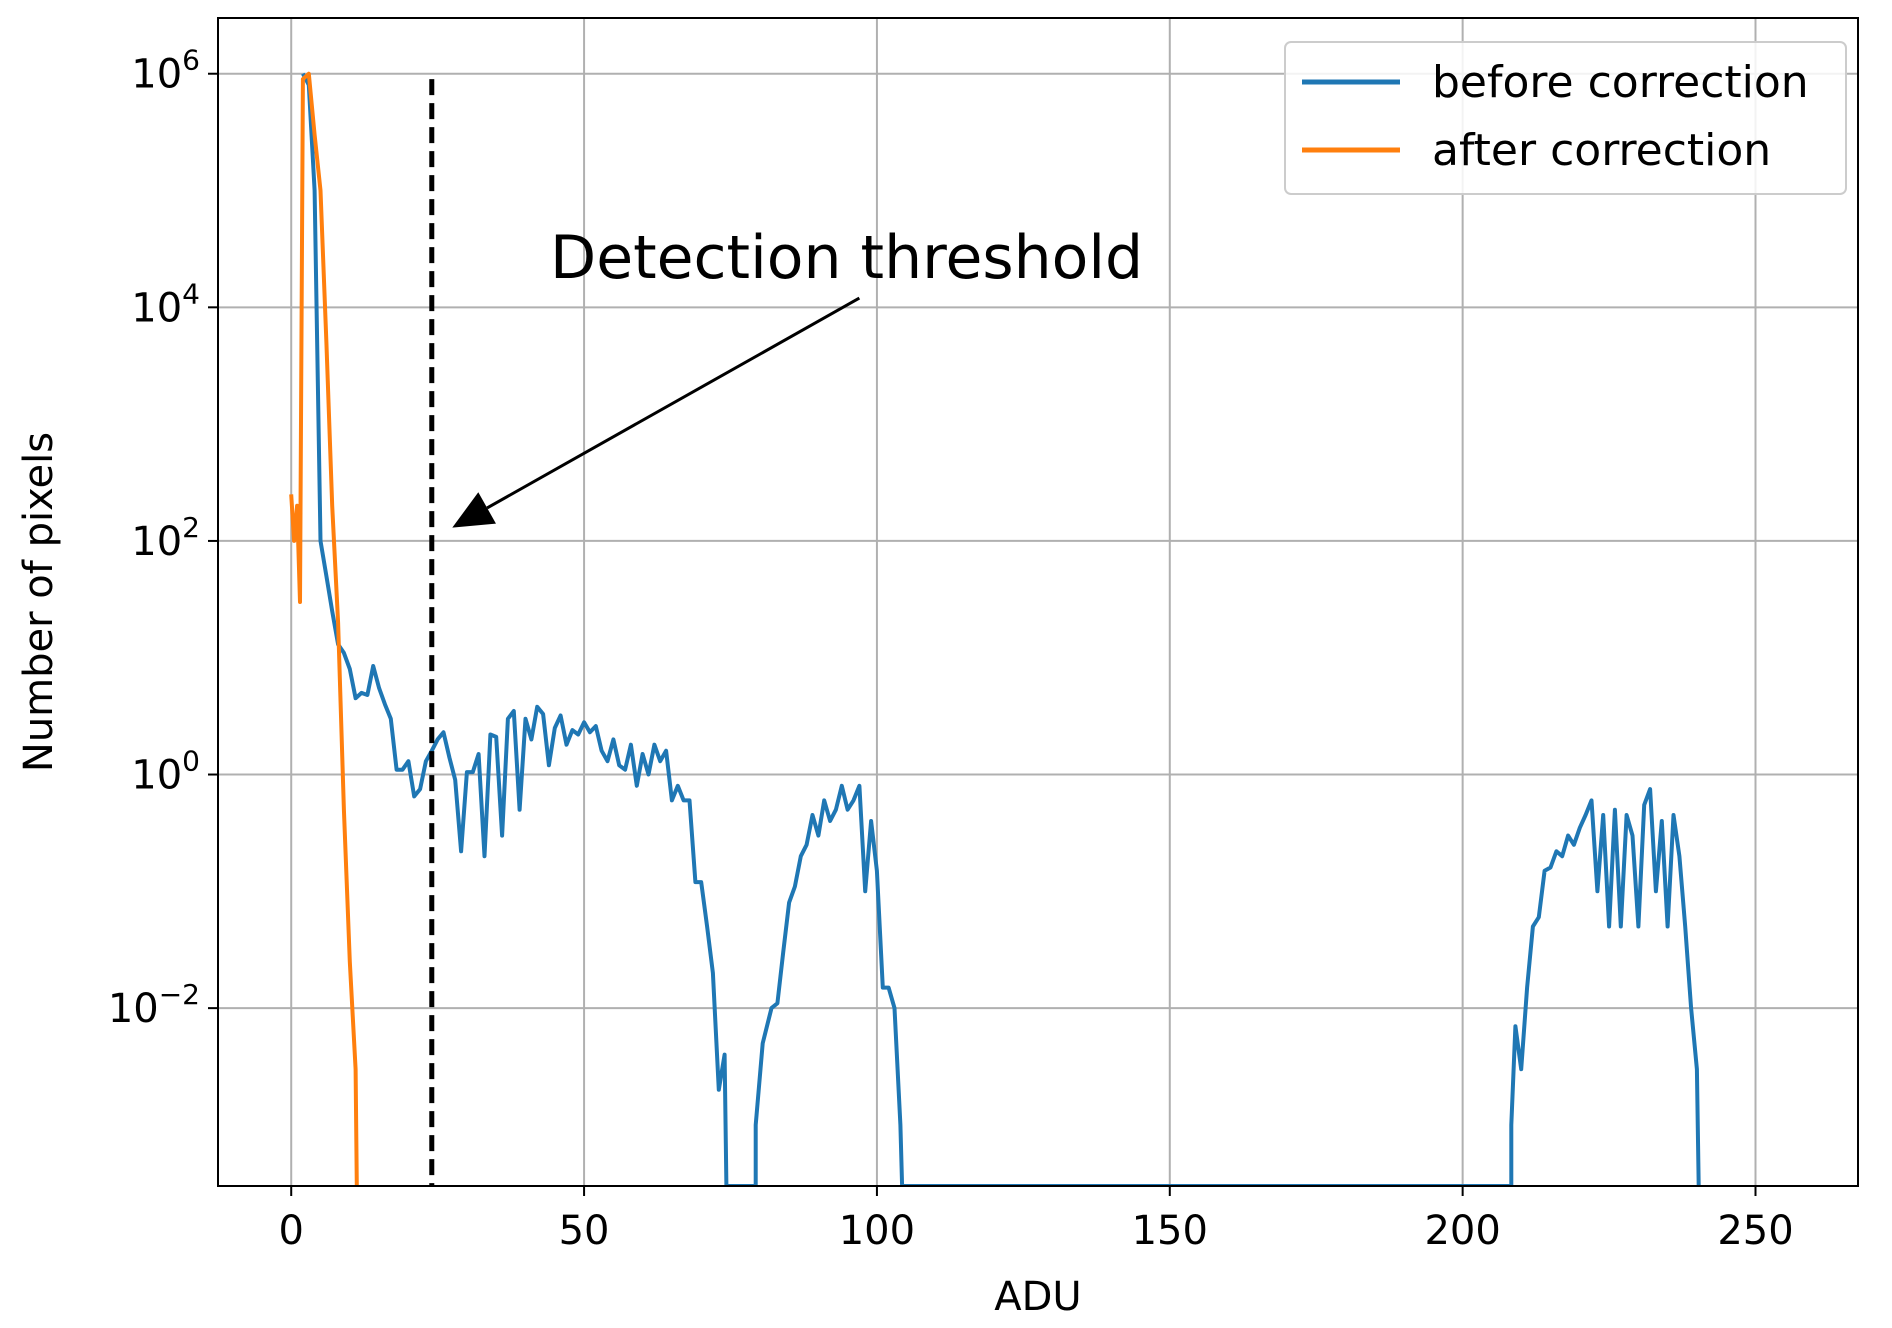 This screenshot has height=1328, width=1892. What do you see at coordinates (877, 1231) in the screenshot?
I see `x-tick-label: 100` at bounding box center [877, 1231].